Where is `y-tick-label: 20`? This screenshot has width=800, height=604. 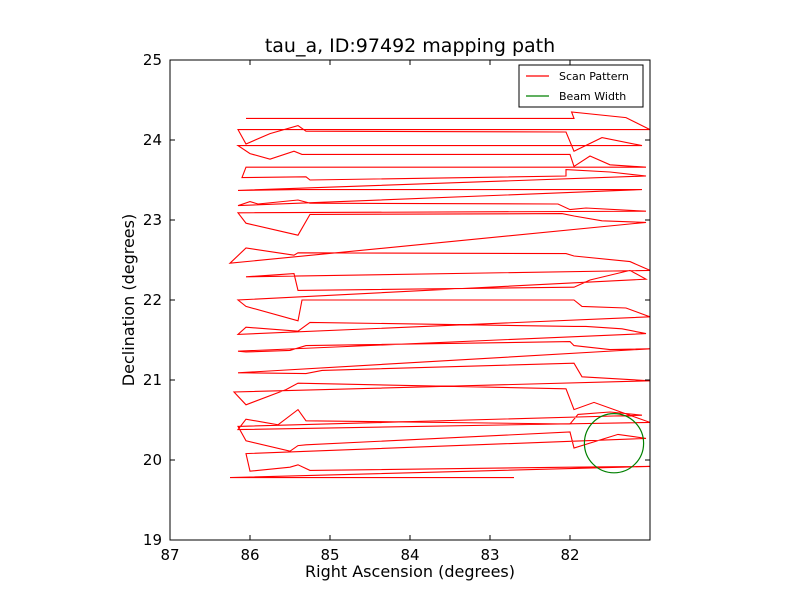 y-tick-label: 20 is located at coordinates (152, 460).